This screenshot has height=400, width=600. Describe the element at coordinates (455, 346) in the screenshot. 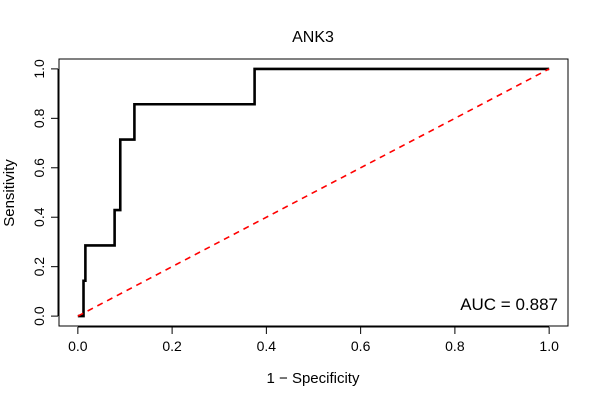

I see `x-tick-label: 0.8` at that location.